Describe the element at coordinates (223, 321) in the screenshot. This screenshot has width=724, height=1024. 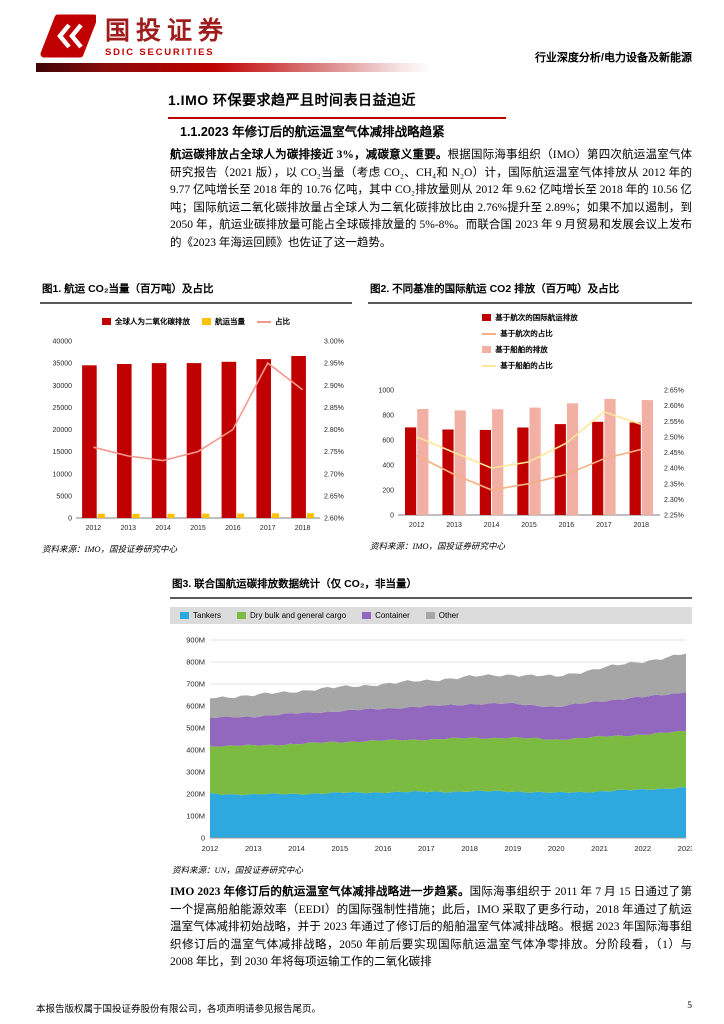
I see `legend-item: 航运当量` at that location.